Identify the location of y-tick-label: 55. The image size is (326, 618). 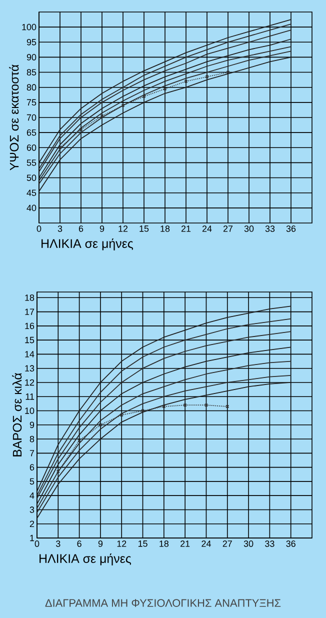
(31, 163).